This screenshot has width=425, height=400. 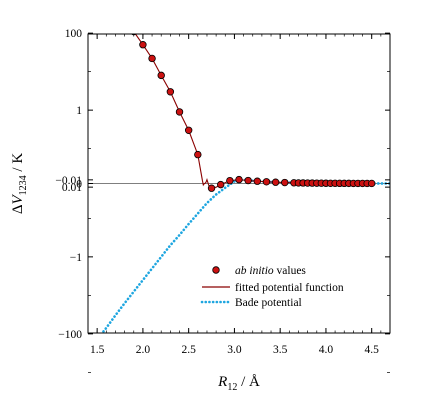 What do you see at coordinates (68, 181) in the screenshot?
I see `y-tick-label: −0.01` at bounding box center [68, 181].